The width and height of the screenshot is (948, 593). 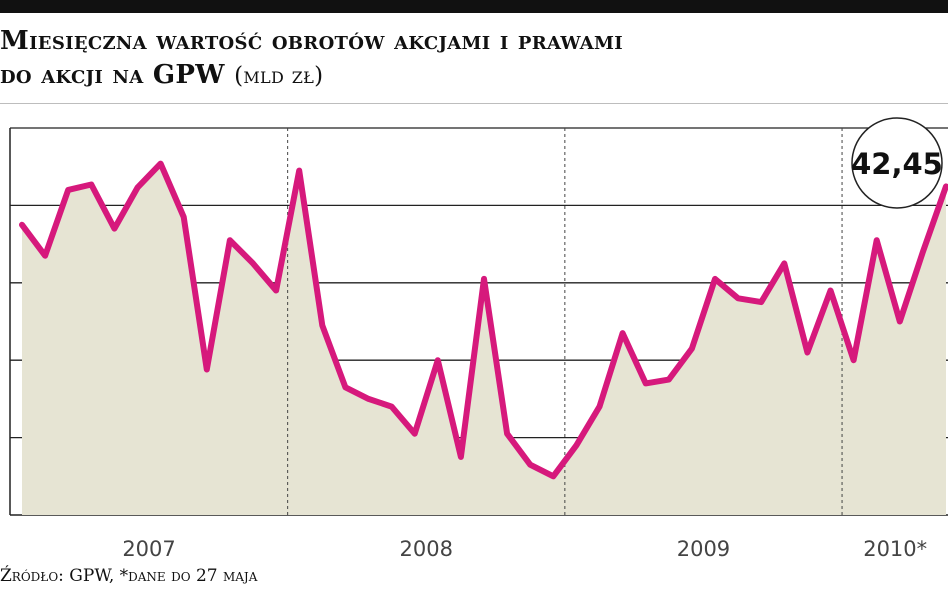 What do you see at coordinates (129, 576) in the screenshot?
I see `source-note: Źródło: GPW, *dane do 27 maja` at bounding box center [129, 576].